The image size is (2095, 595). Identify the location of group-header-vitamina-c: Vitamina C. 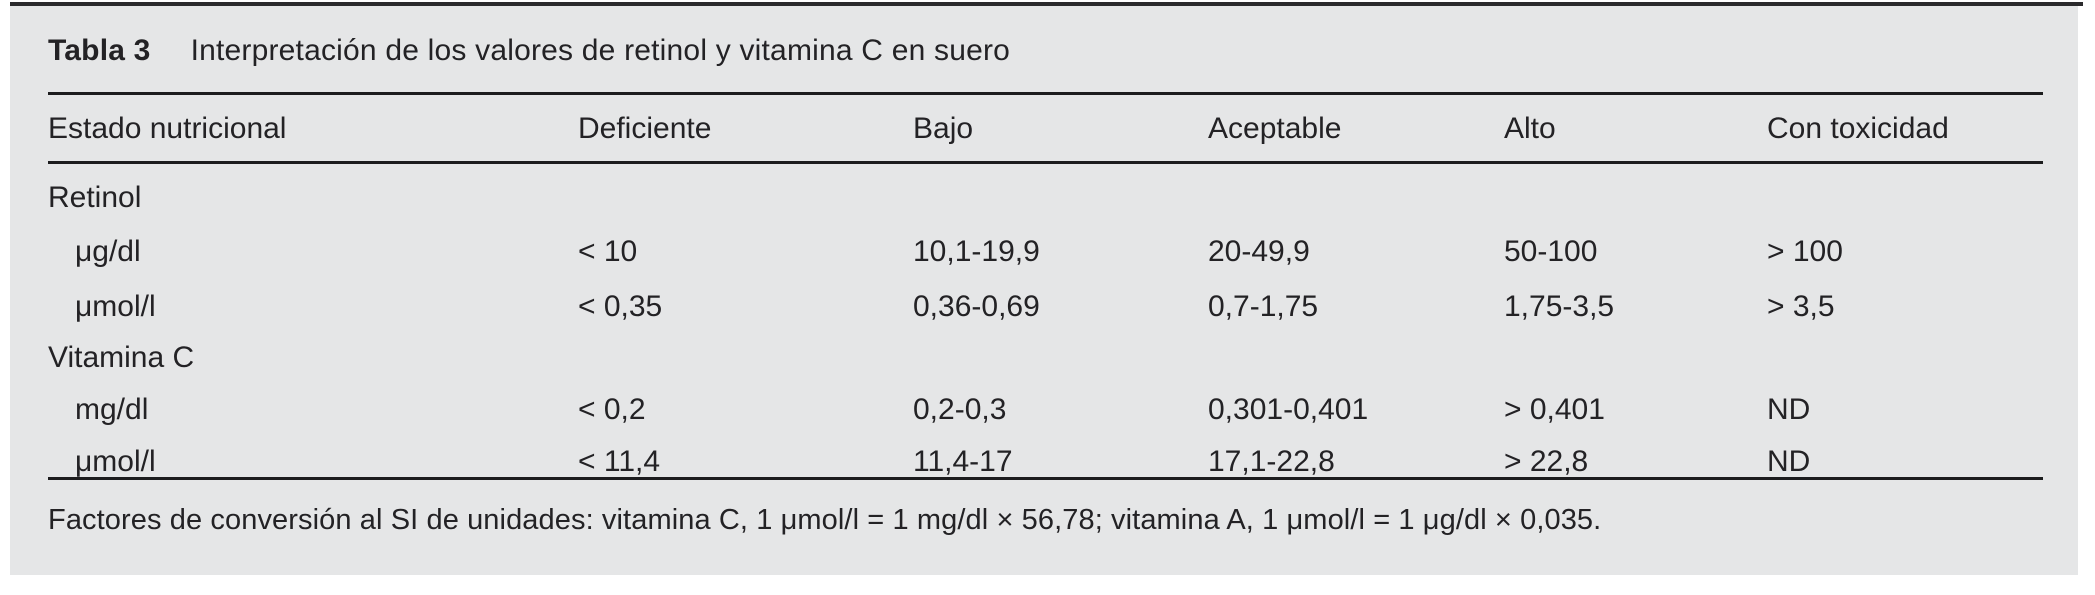
(121, 357).